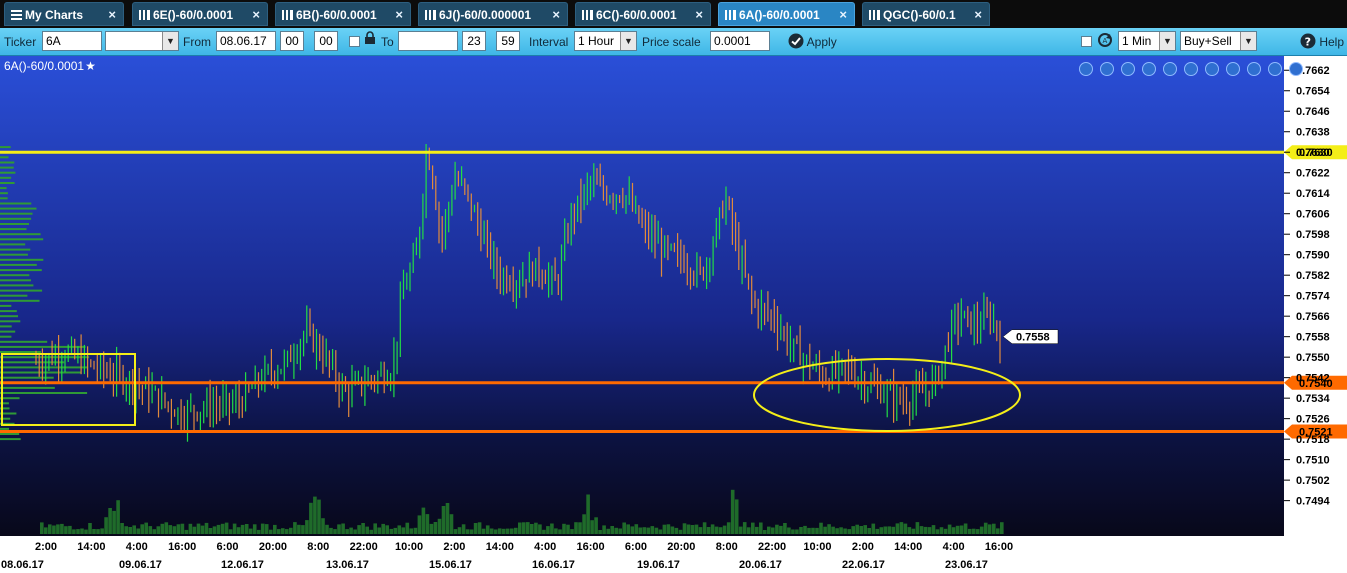  What do you see at coordinates (887, 395) in the screenshot?
I see `highlight-ellipse` at bounding box center [887, 395].